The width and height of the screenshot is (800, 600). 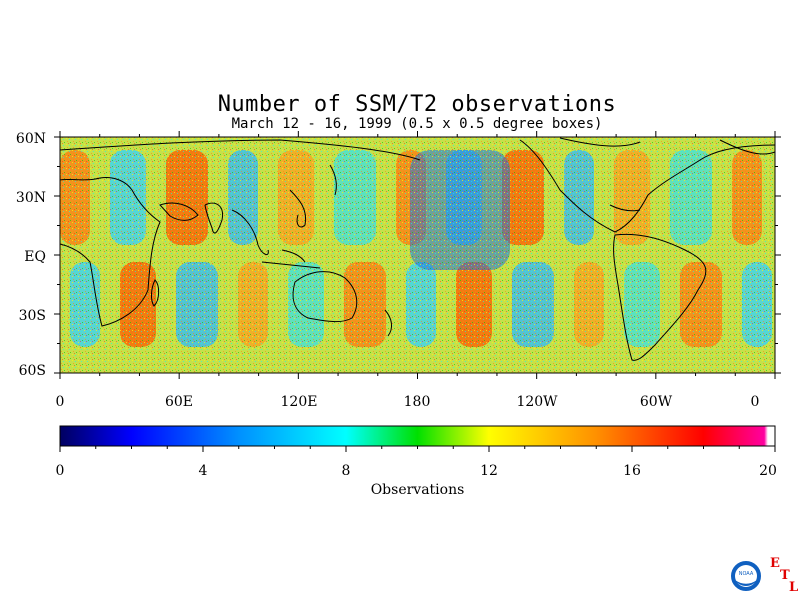 I want to click on lat-label-60s: 60S, so click(x=32, y=371).